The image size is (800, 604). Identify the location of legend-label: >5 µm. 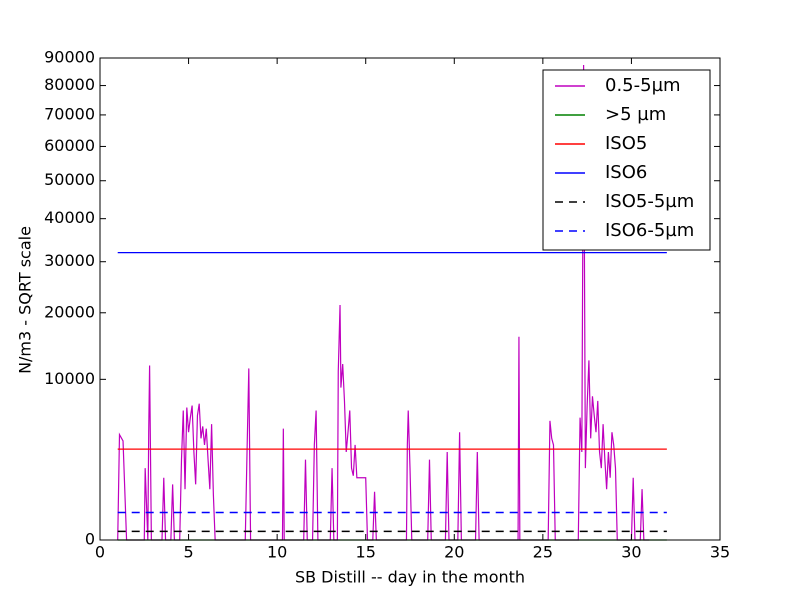
(635, 114).